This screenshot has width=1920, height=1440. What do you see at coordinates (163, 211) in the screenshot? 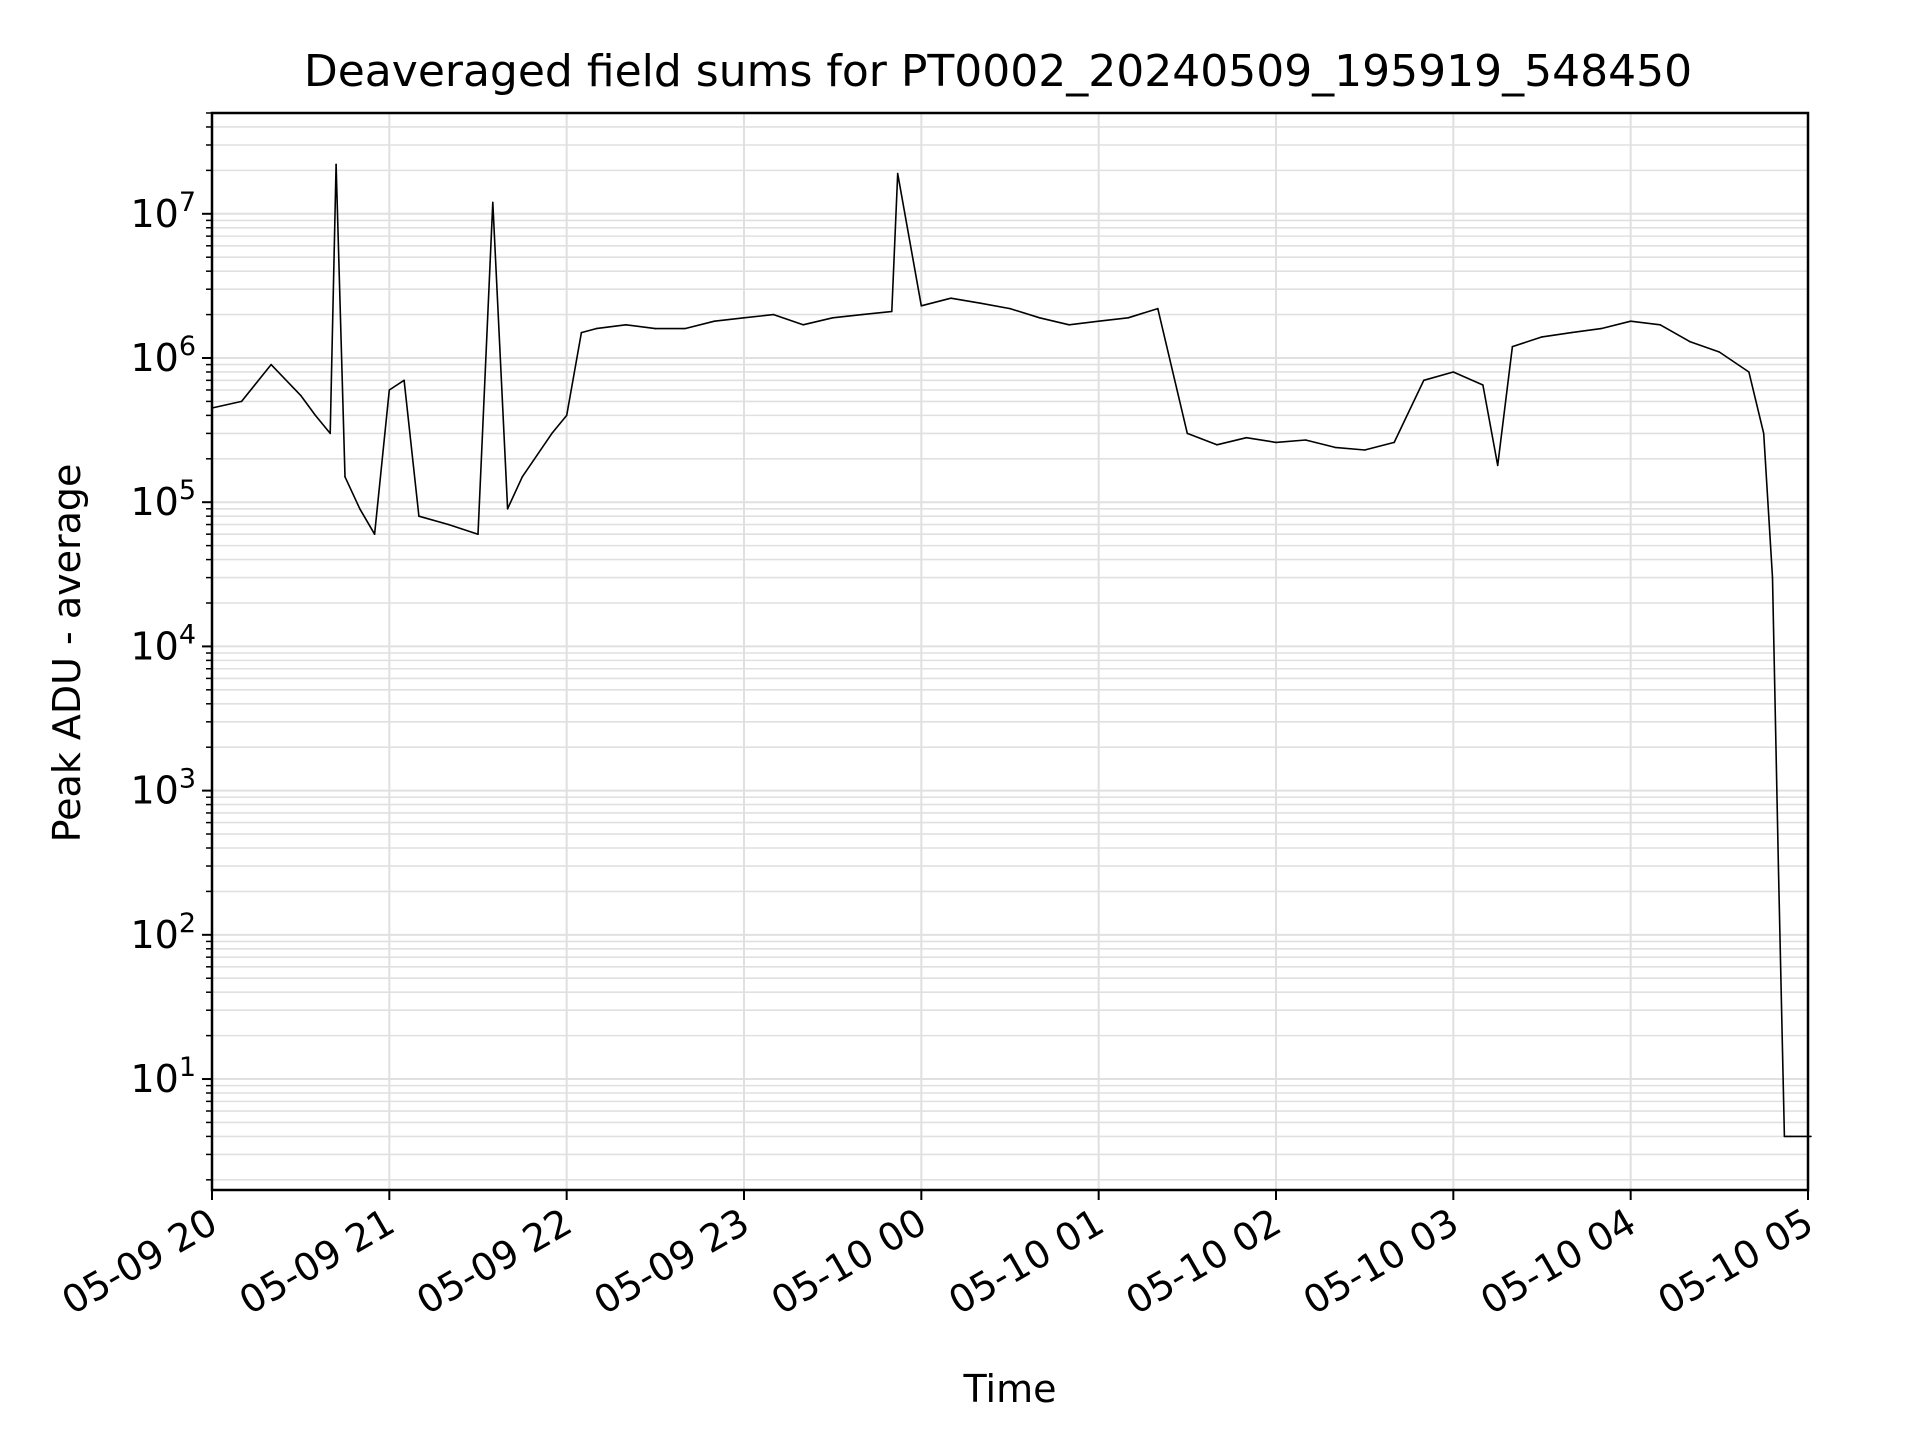
I see `y-tick-label: 107` at bounding box center [163, 211].